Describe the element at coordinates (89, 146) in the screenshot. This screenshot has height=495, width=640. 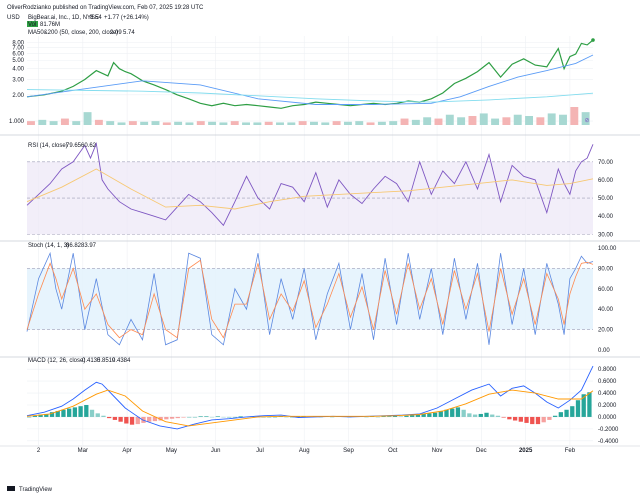
I see `rsi-ma-legend-value: 60.62` at that location.